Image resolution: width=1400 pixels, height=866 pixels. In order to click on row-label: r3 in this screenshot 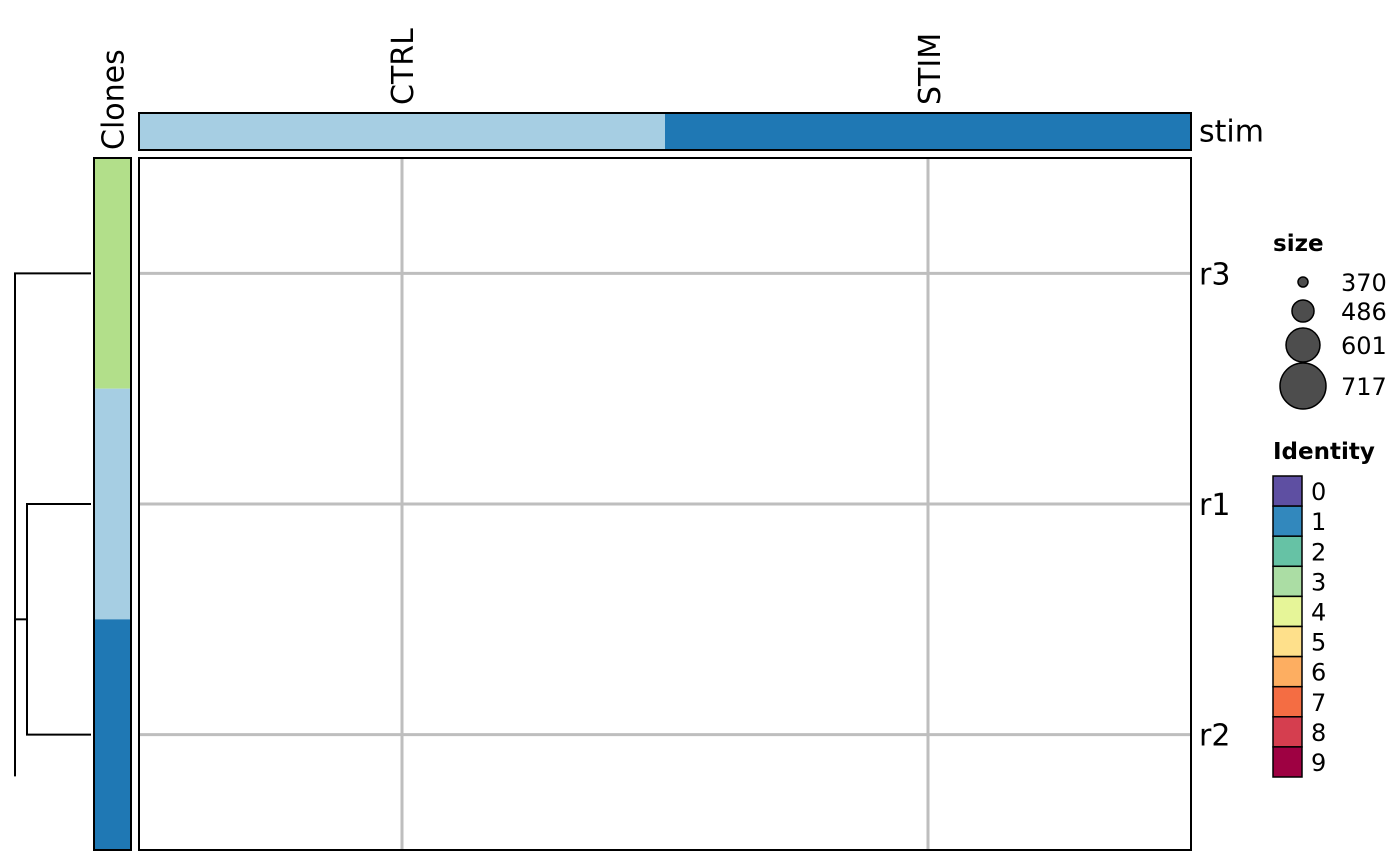, I will do `click(1214, 274)`.